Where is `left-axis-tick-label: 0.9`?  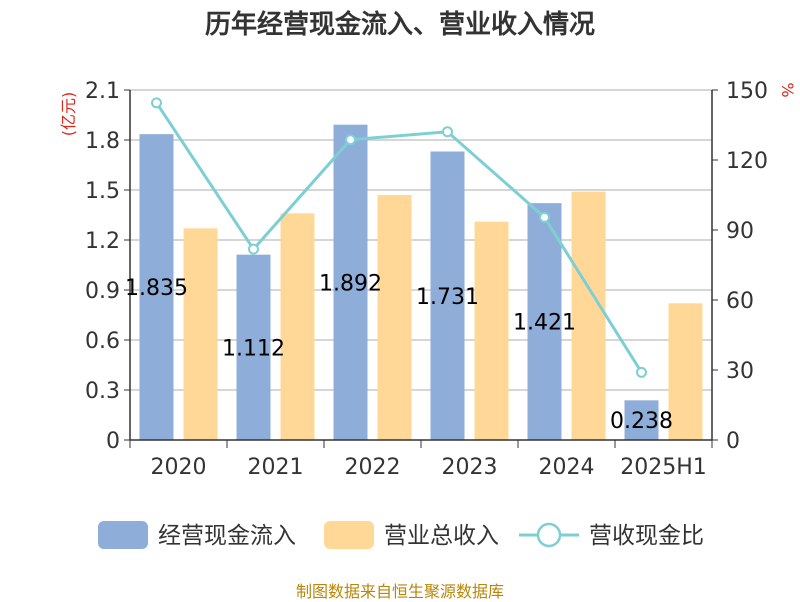
left-axis-tick-label: 0.9 is located at coordinates (102, 291).